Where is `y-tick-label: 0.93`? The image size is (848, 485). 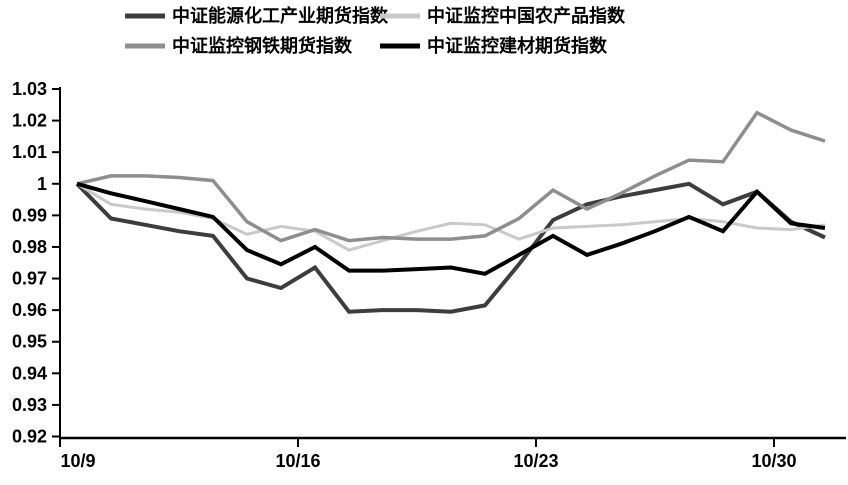
y-tick-label: 0.93 is located at coordinates (29, 405).